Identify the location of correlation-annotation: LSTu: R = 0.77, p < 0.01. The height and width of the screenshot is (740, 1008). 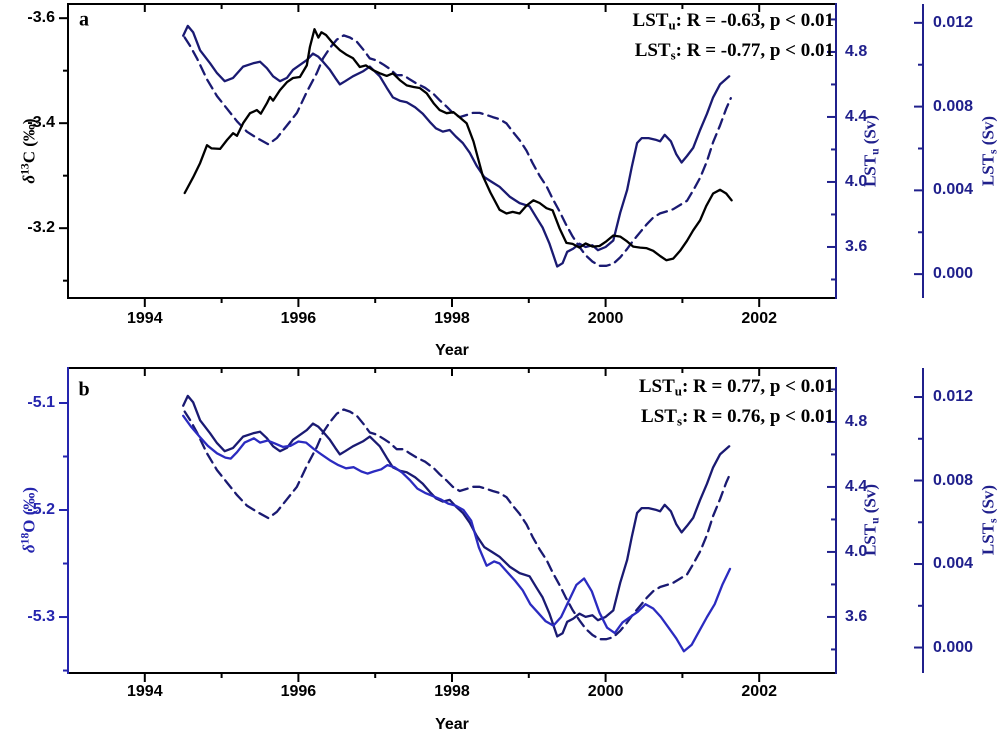
(736, 389).